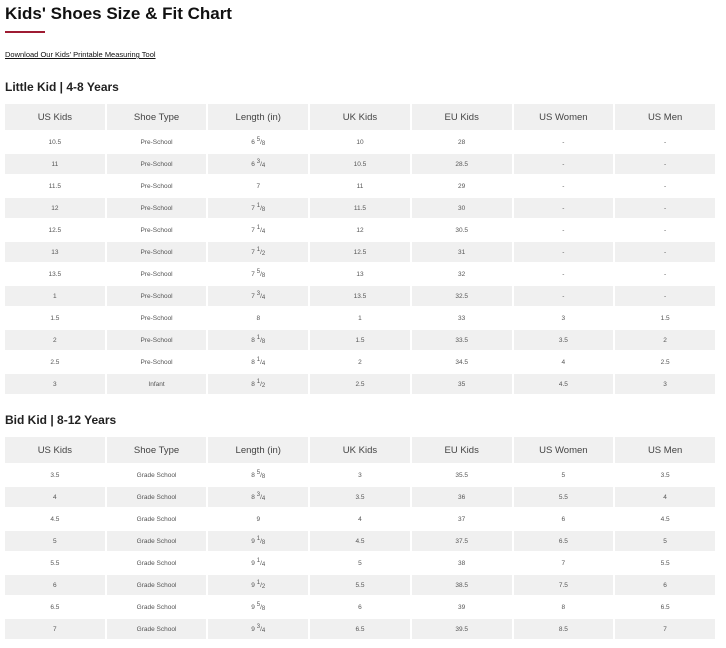  What do you see at coordinates (258, 629) in the screenshot?
I see `length-cell: 9 3/4` at bounding box center [258, 629].